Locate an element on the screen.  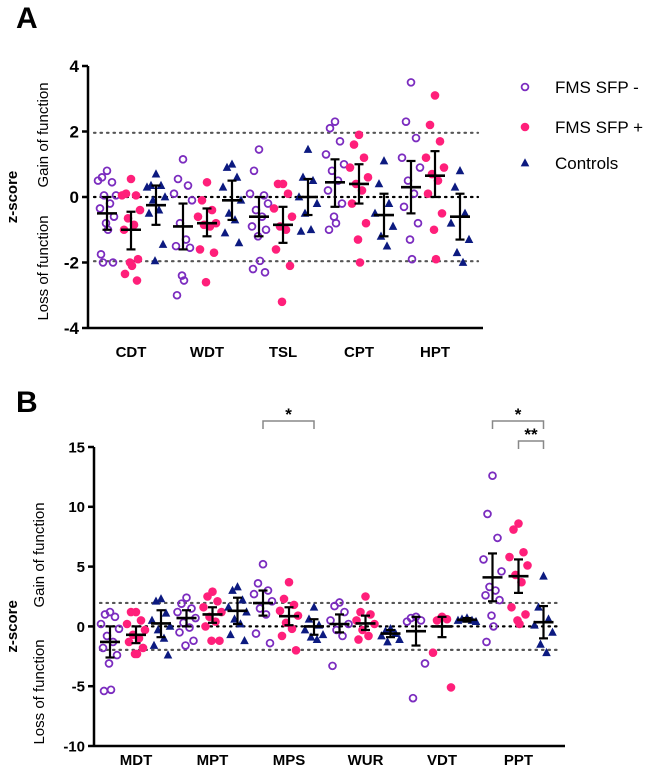
group-wdt-fms-sfp-pos is located at coordinates (207, 232).